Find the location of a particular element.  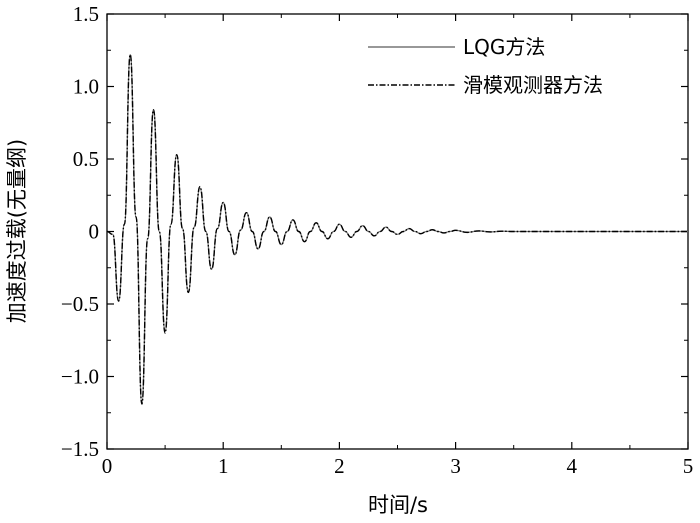

x-tick-label: 2 is located at coordinates (339, 466).